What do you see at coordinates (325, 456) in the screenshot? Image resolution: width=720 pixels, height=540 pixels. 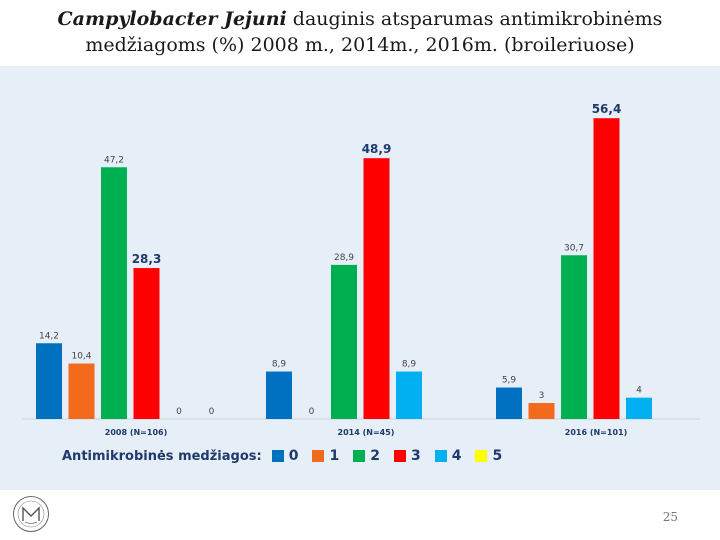 I see `legend-item-1: 1` at bounding box center [325, 456].